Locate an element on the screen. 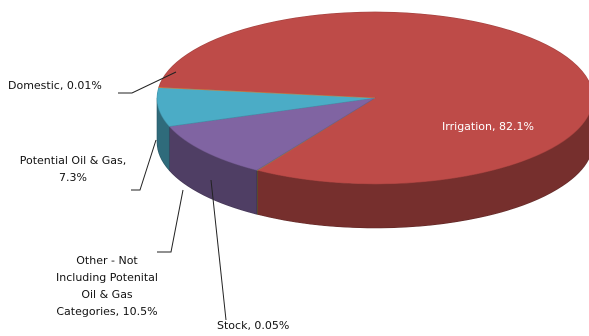 The width and height of the screenshot is (589, 336). data-label-stock: Stock, 0.05% is located at coordinates (253, 325).